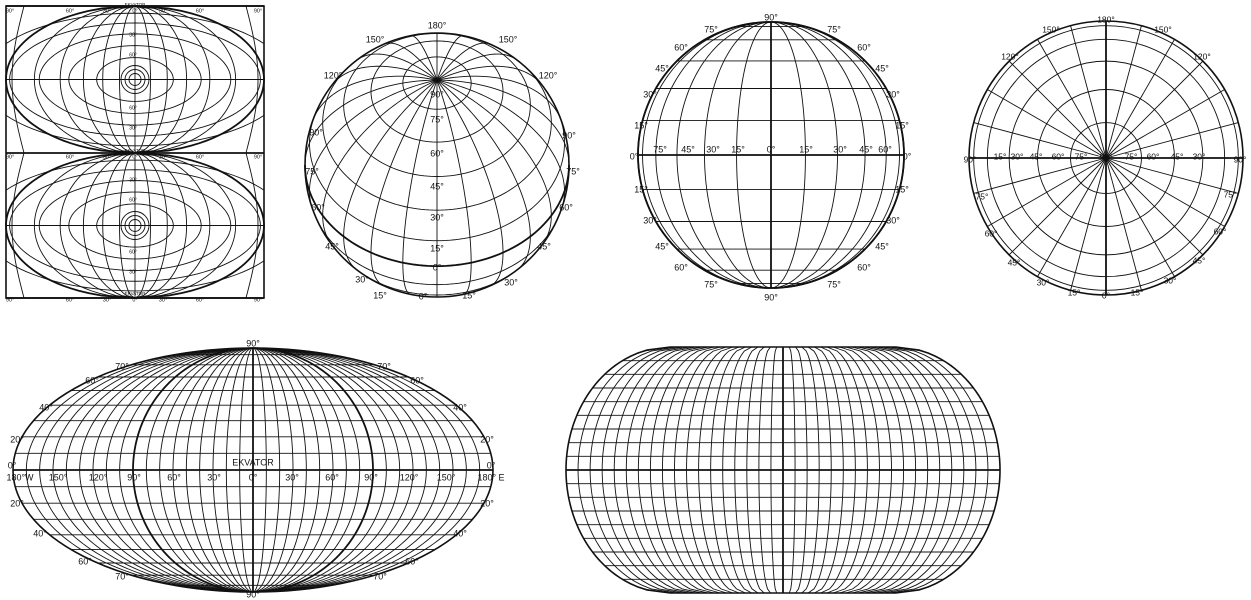  I want to click on center-label: 45°, so click(1036, 156).